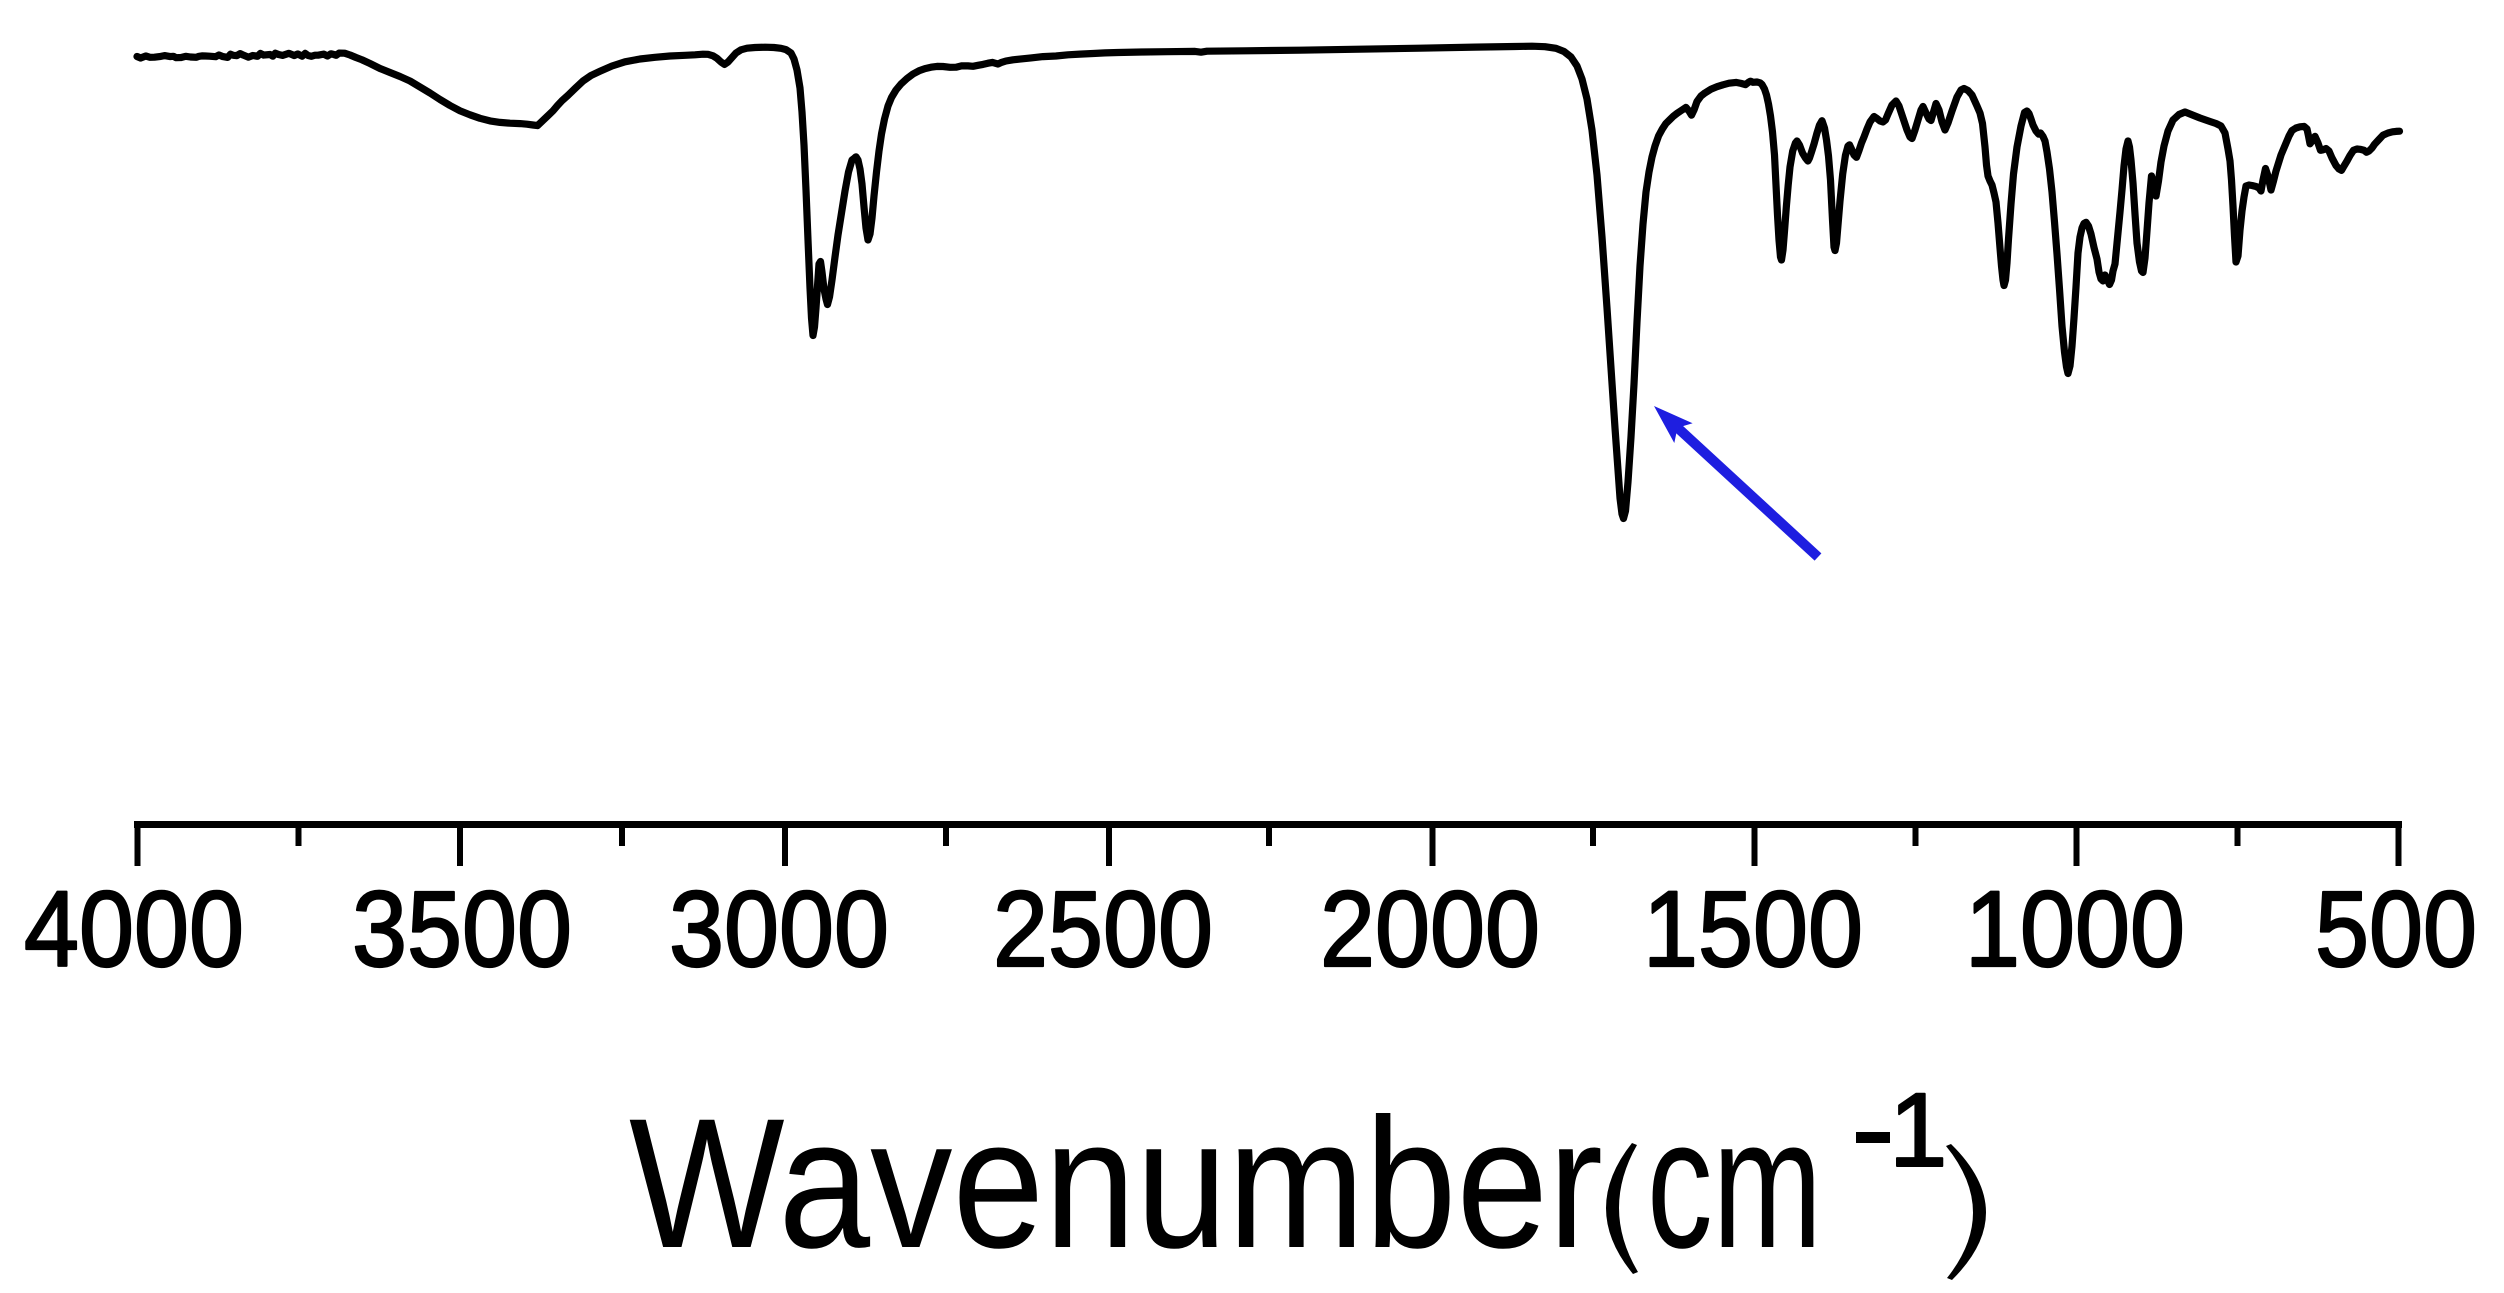 This screenshot has height=1293, width=2504. Describe the element at coordinates (134, 928) in the screenshot. I see `svg-text: 4000` at that location.